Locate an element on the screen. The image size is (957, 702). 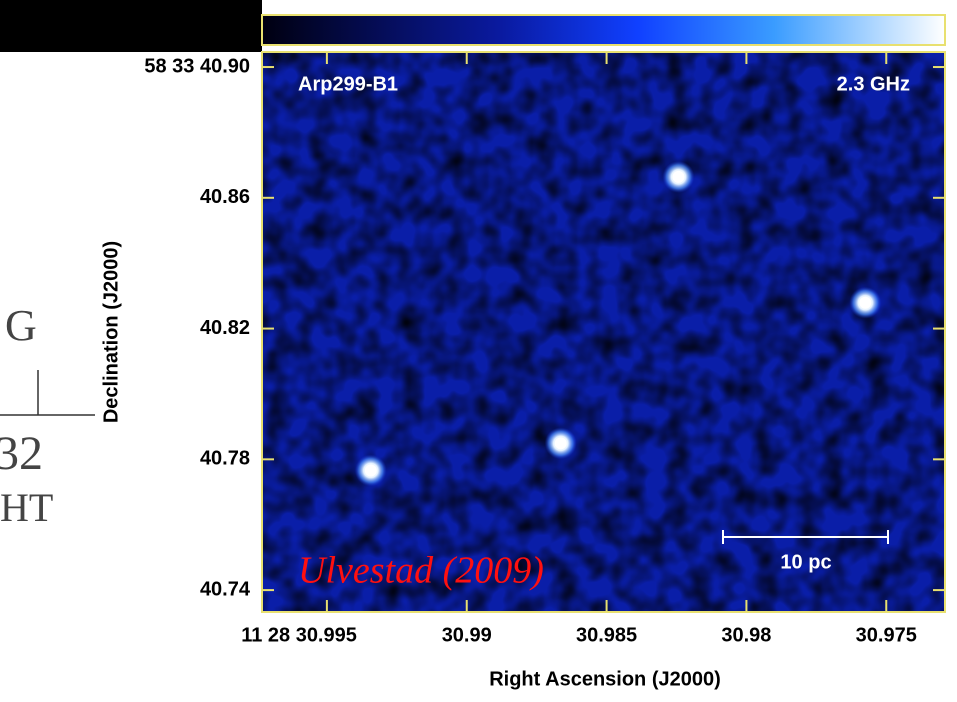
x-tick-label: 30.985 is located at coordinates (606, 635).